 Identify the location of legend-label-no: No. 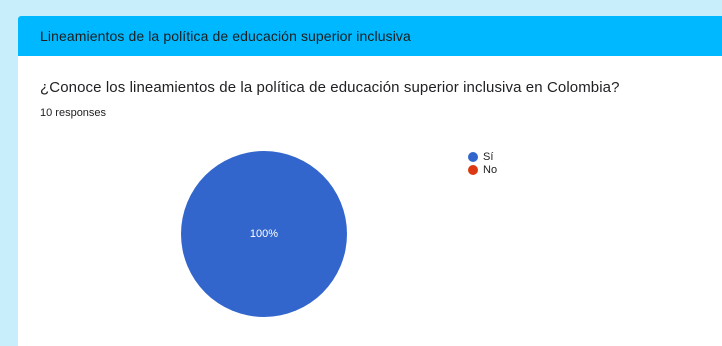
(490, 169).